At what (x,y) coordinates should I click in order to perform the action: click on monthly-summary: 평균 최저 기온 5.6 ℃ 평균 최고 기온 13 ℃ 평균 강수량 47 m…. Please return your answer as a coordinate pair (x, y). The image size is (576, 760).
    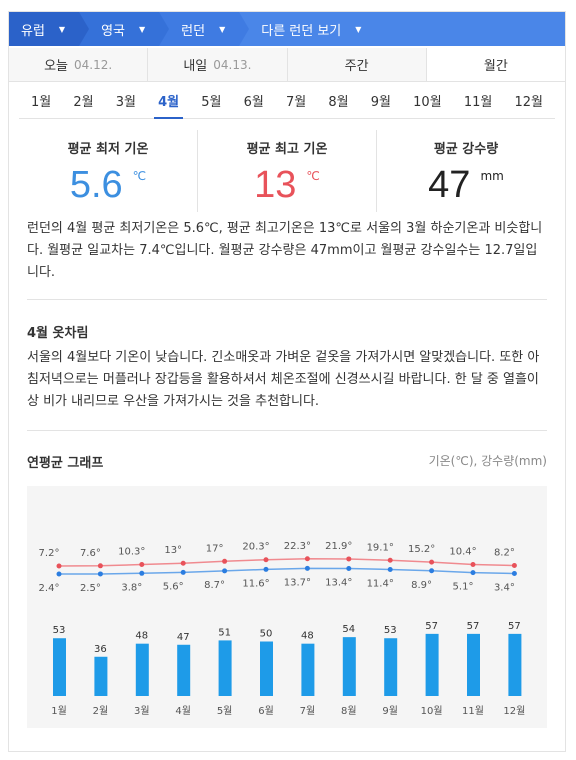
    Looking at the image, I should click on (287, 171).